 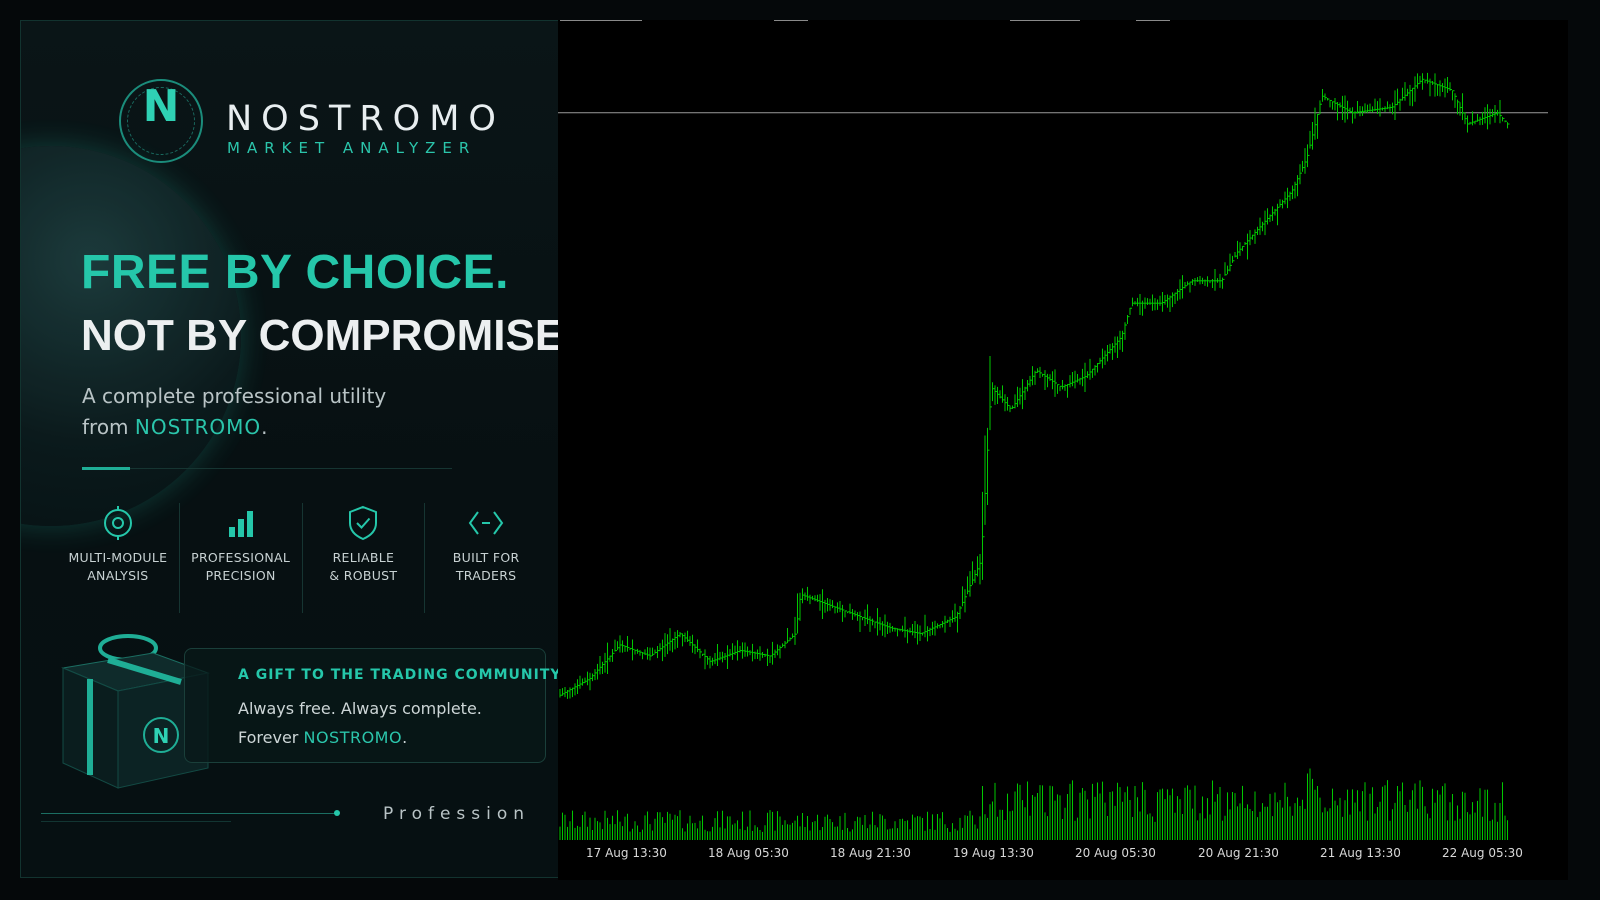 I want to click on feature-label-3a: RELIABLE, so click(x=363, y=557).